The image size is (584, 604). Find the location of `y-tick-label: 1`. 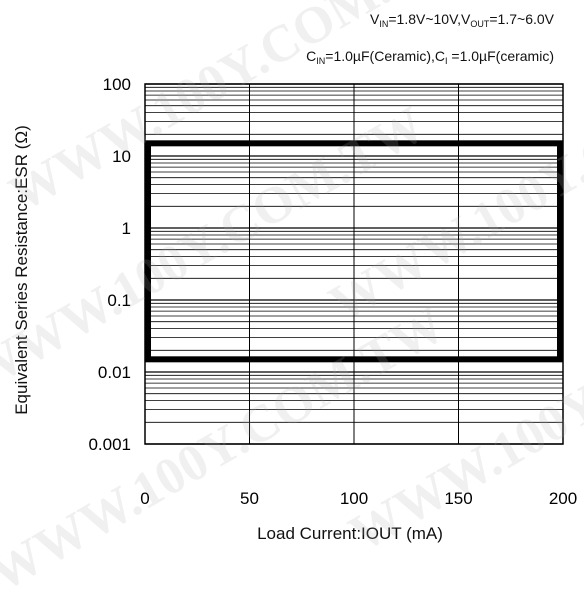

y-tick-label: 1 is located at coordinates (126, 228).